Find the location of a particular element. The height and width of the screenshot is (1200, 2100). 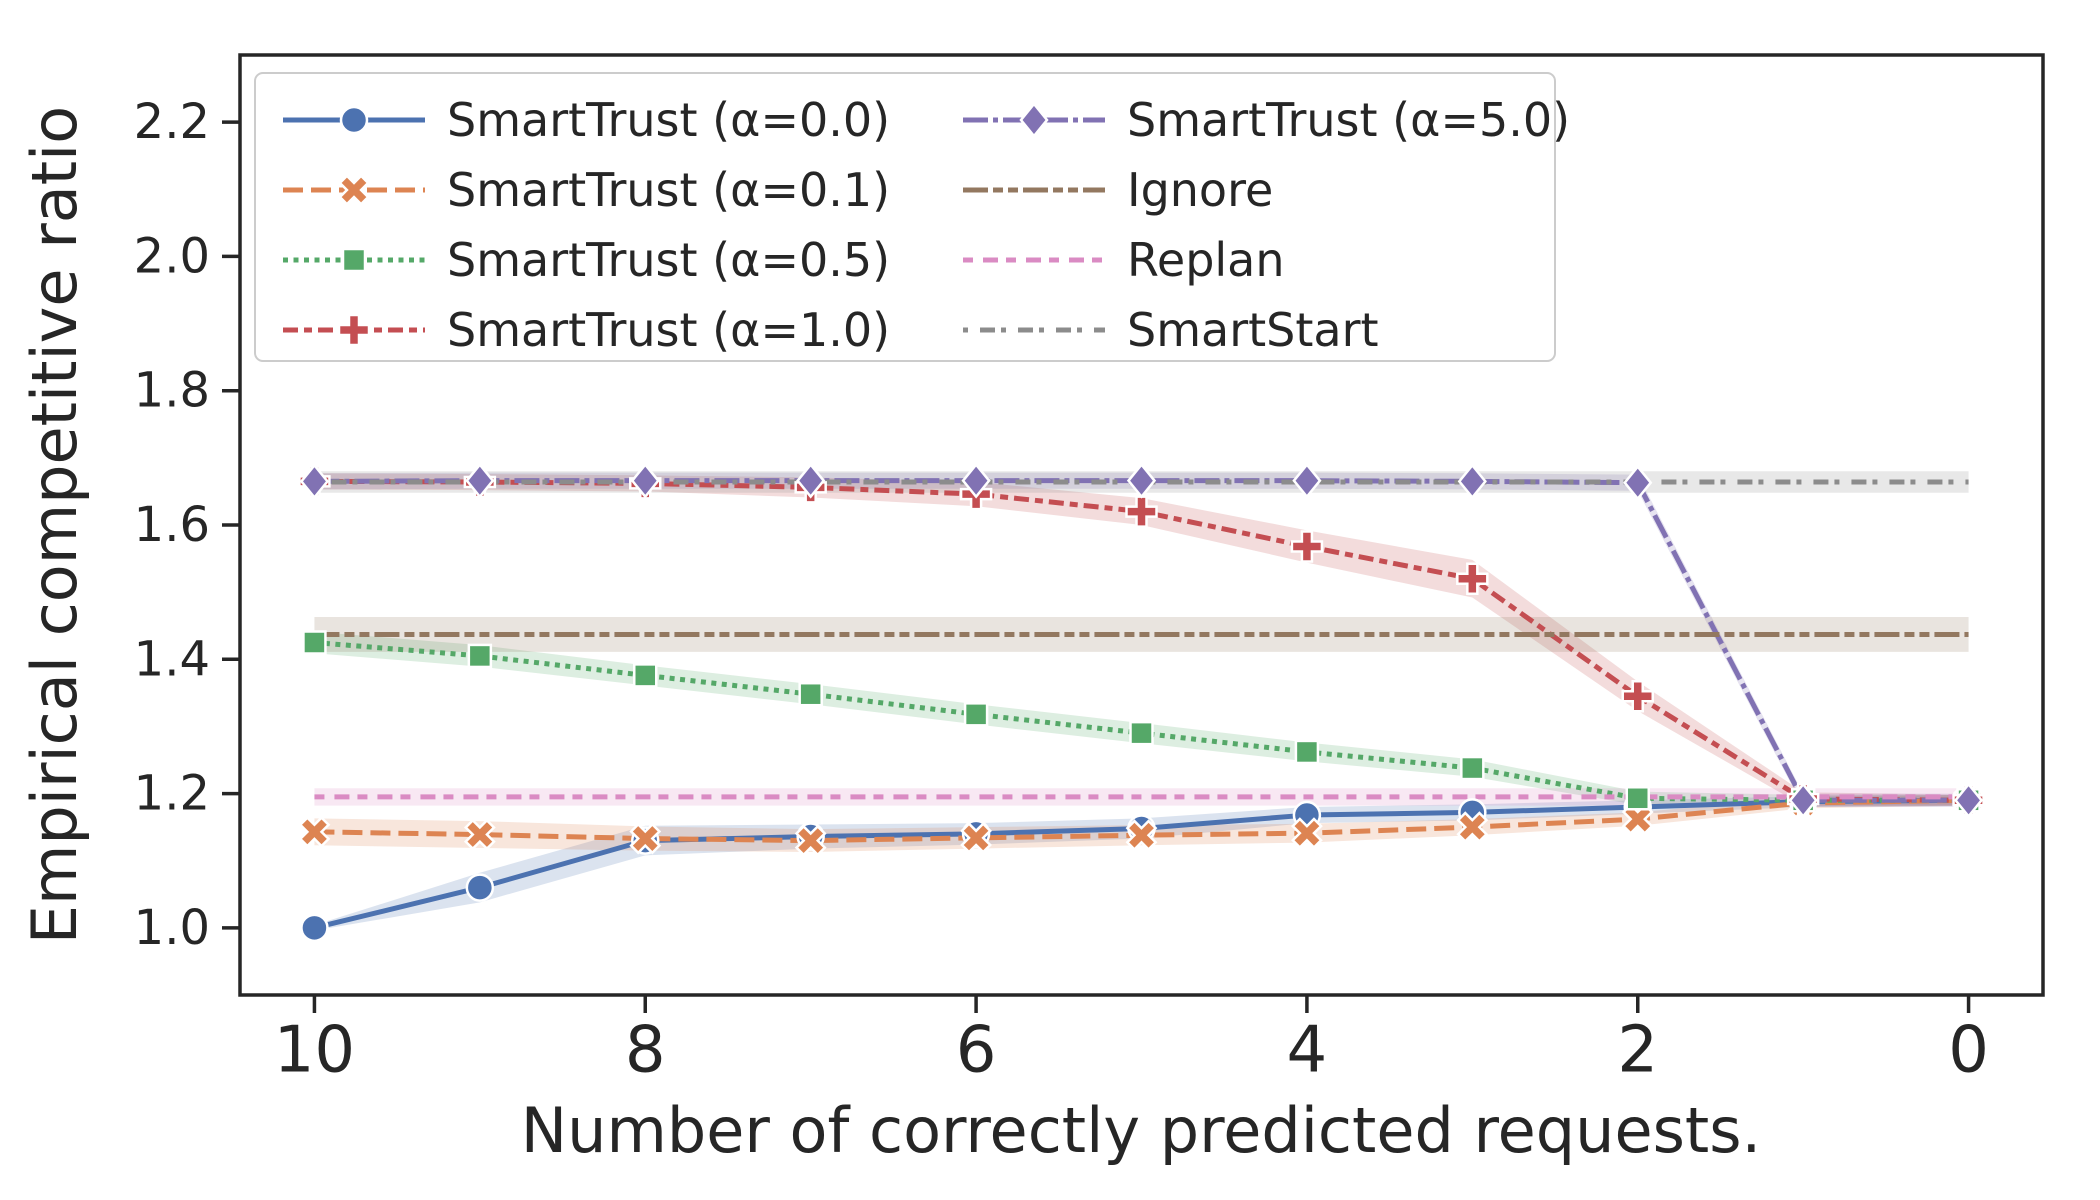

x-axis-label: Number of correctly predicted requests. is located at coordinates (1141, 1130).